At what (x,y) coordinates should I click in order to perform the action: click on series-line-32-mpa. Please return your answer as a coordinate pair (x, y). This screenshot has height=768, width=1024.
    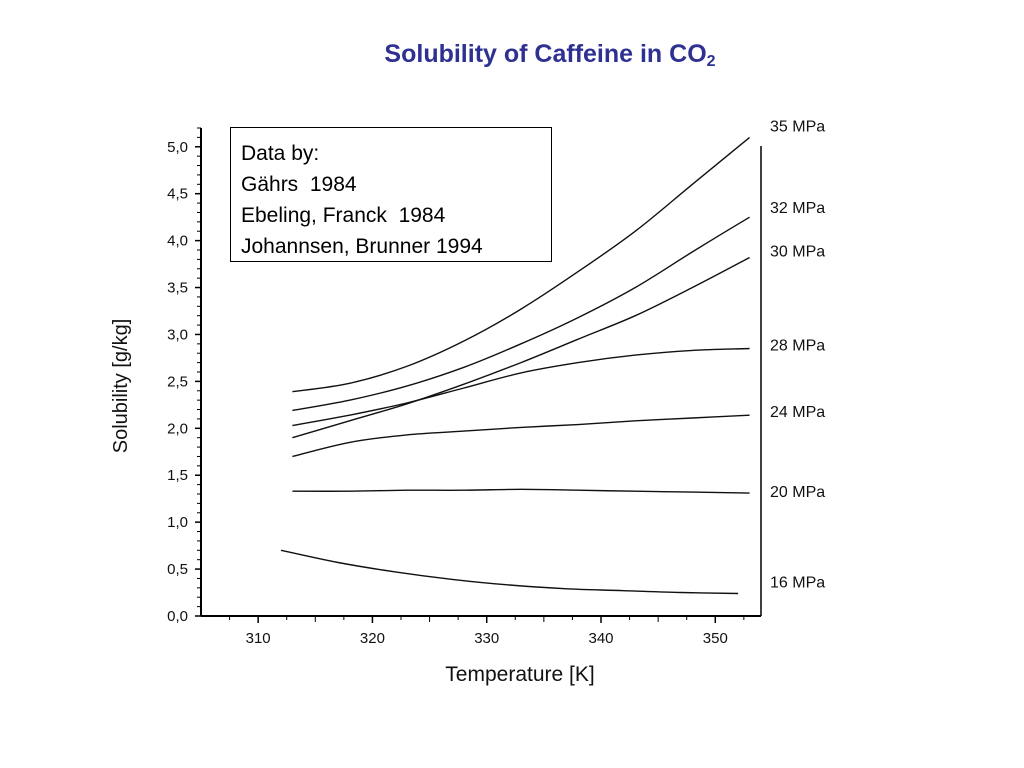
    Looking at the image, I should click on (521, 314).